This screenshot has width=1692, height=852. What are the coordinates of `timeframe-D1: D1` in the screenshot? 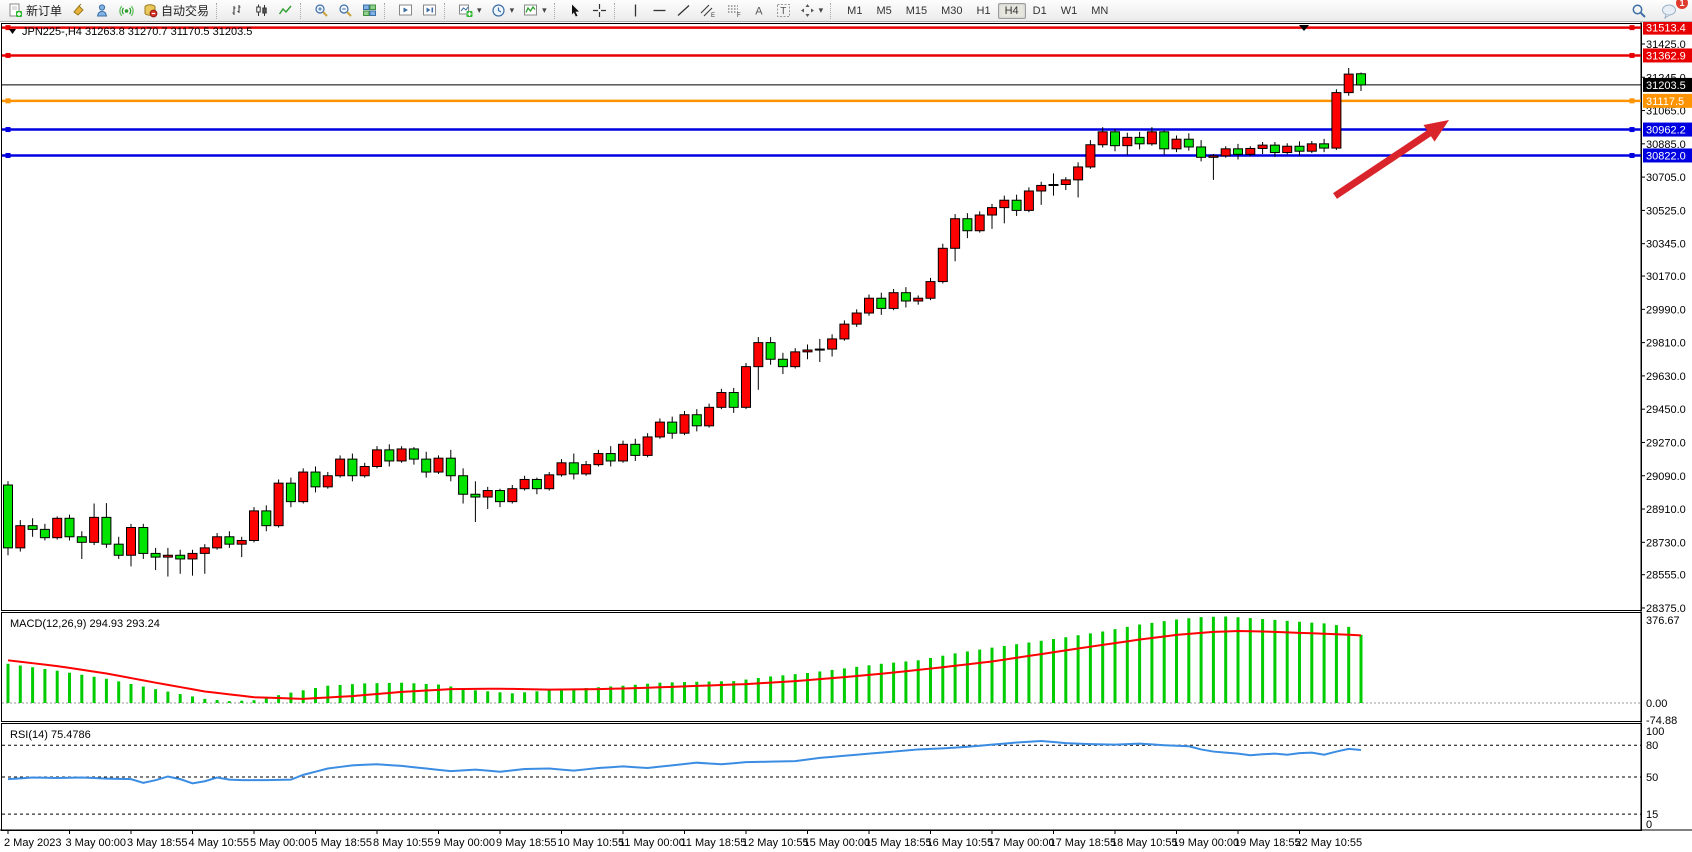 It's located at (1039, 10).